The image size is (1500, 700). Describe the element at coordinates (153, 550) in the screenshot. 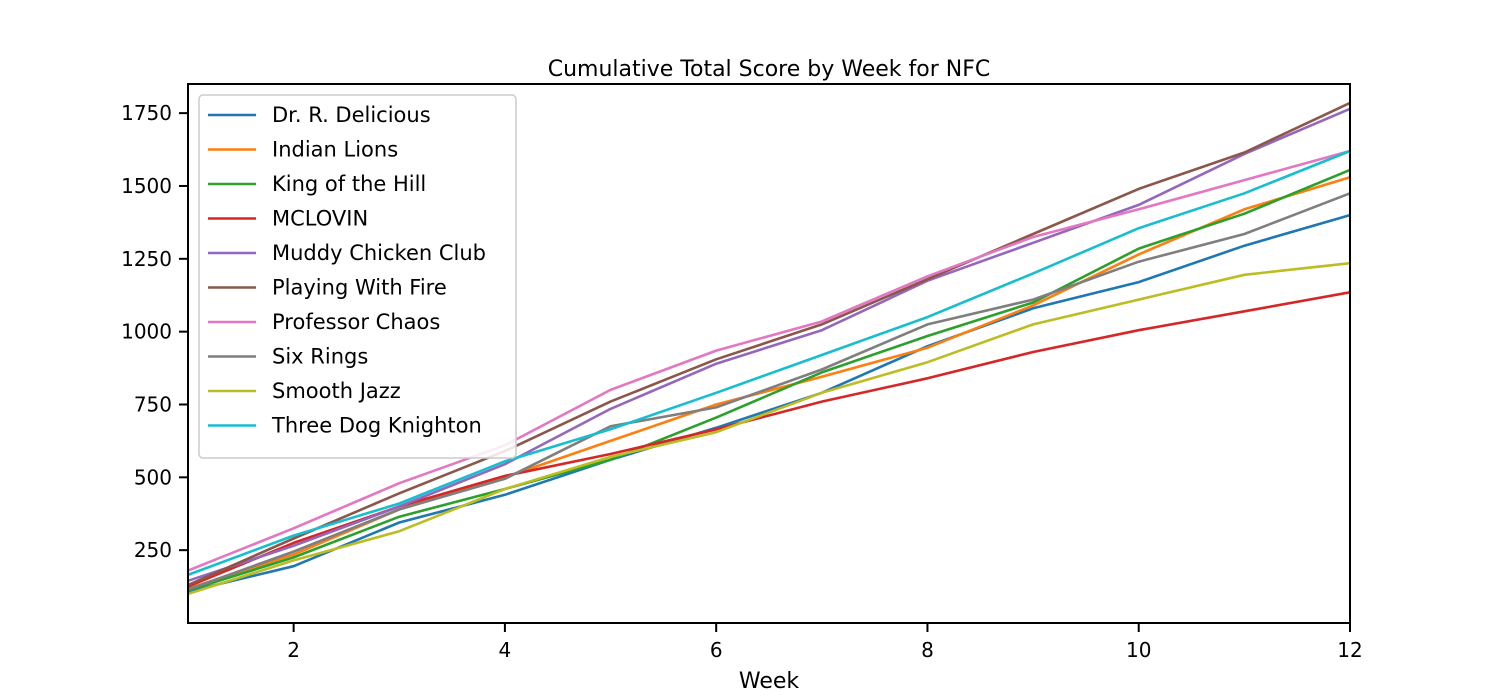

I see `y-tick-label: 250` at that location.